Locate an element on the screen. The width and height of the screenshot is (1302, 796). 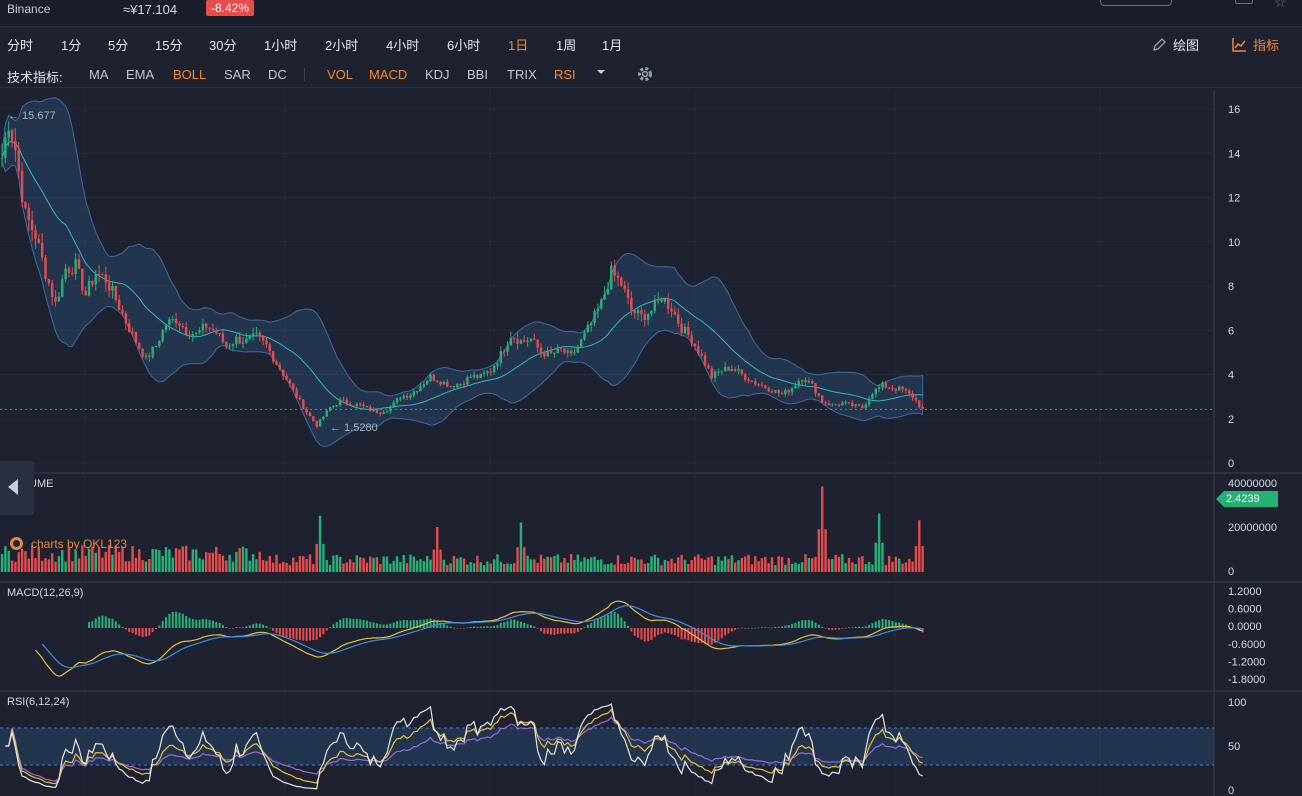
indicator-dc: DC is located at coordinates (277, 74).